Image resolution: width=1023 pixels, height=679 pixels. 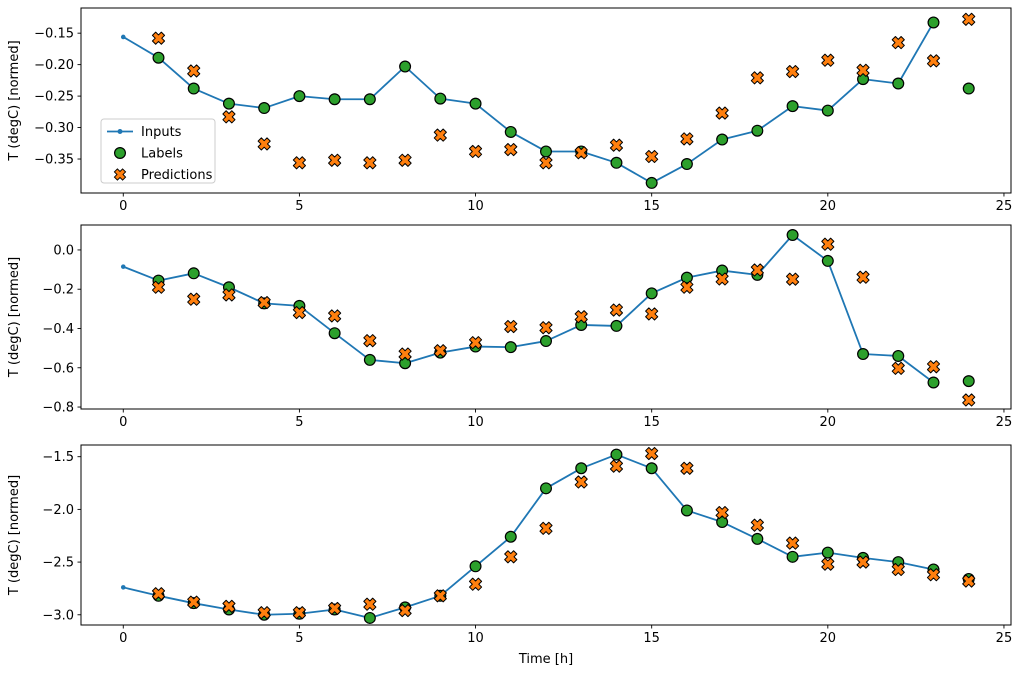 I want to click on legend-box, so click(x=158, y=151).